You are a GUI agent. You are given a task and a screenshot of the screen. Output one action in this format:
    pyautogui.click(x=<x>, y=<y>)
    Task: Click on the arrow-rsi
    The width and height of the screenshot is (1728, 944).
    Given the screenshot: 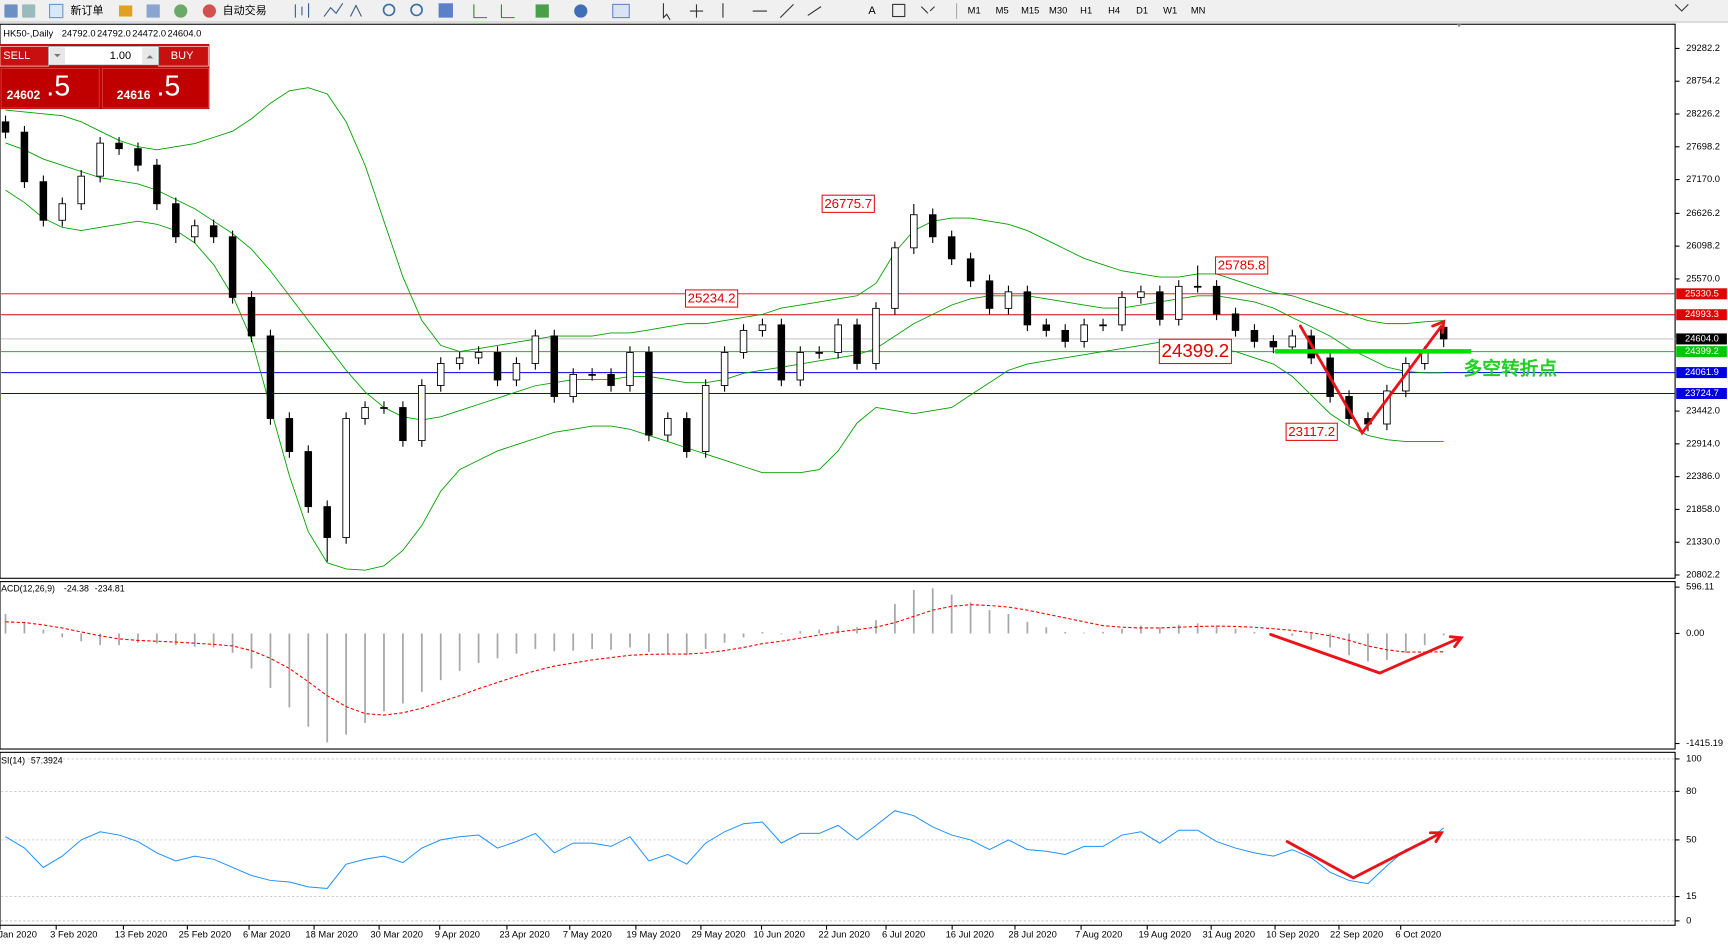 What is the action you would take?
    pyautogui.click(x=1364, y=855)
    